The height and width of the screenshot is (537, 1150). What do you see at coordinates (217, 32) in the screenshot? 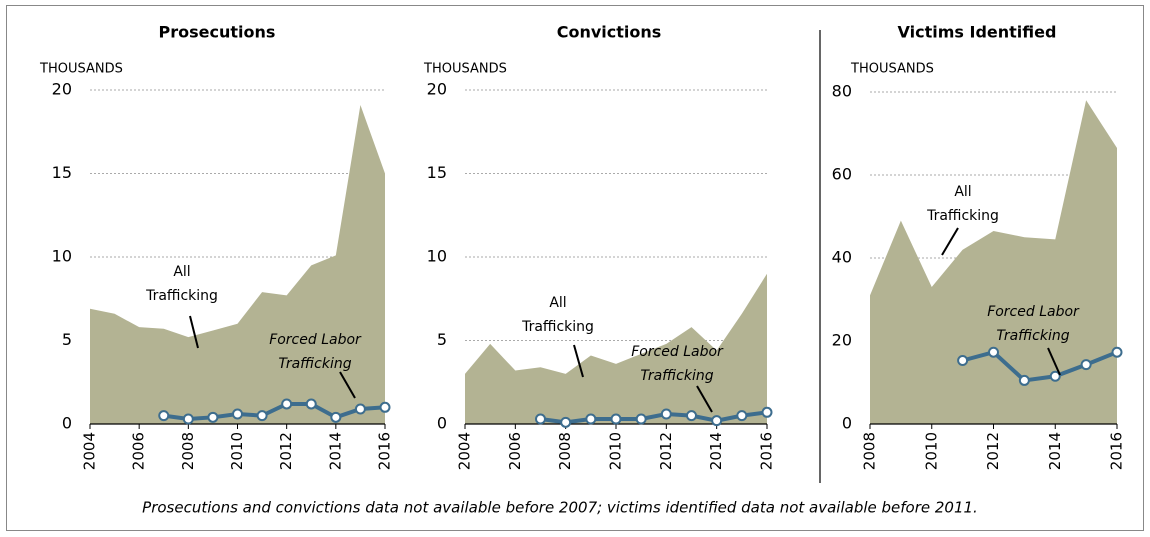
I see `chart-title: Prosecutions` at bounding box center [217, 32].